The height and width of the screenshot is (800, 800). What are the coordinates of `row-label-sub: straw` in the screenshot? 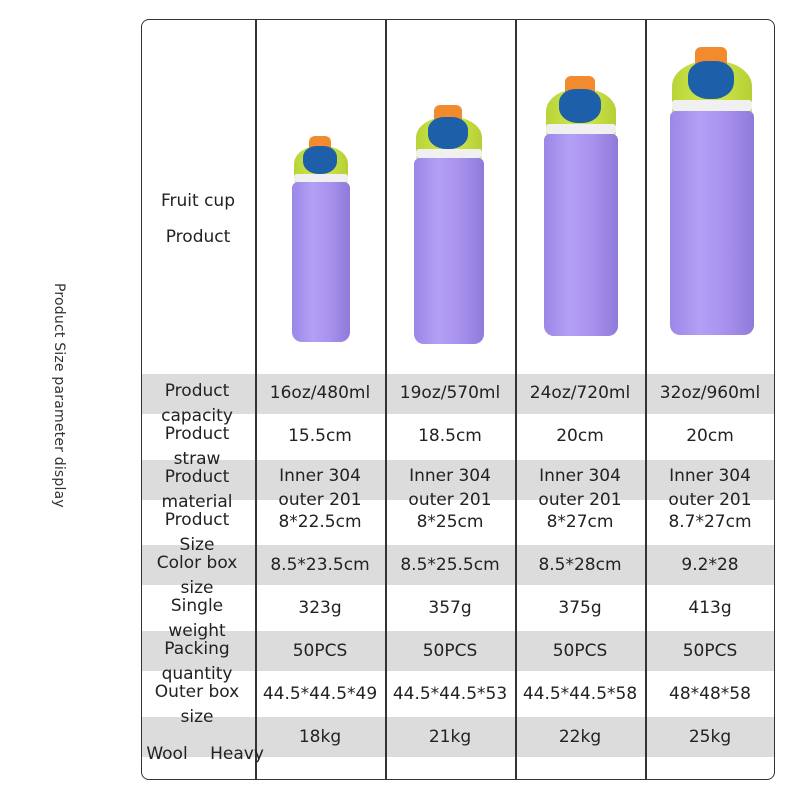 It's located at (197, 459).